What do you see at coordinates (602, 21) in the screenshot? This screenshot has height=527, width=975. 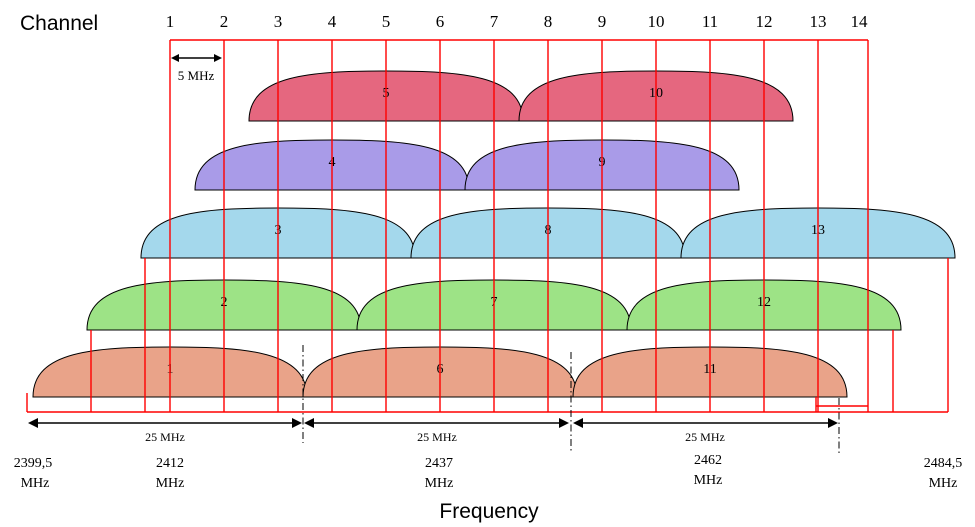 I see `channel-number-9: 9` at bounding box center [602, 21].